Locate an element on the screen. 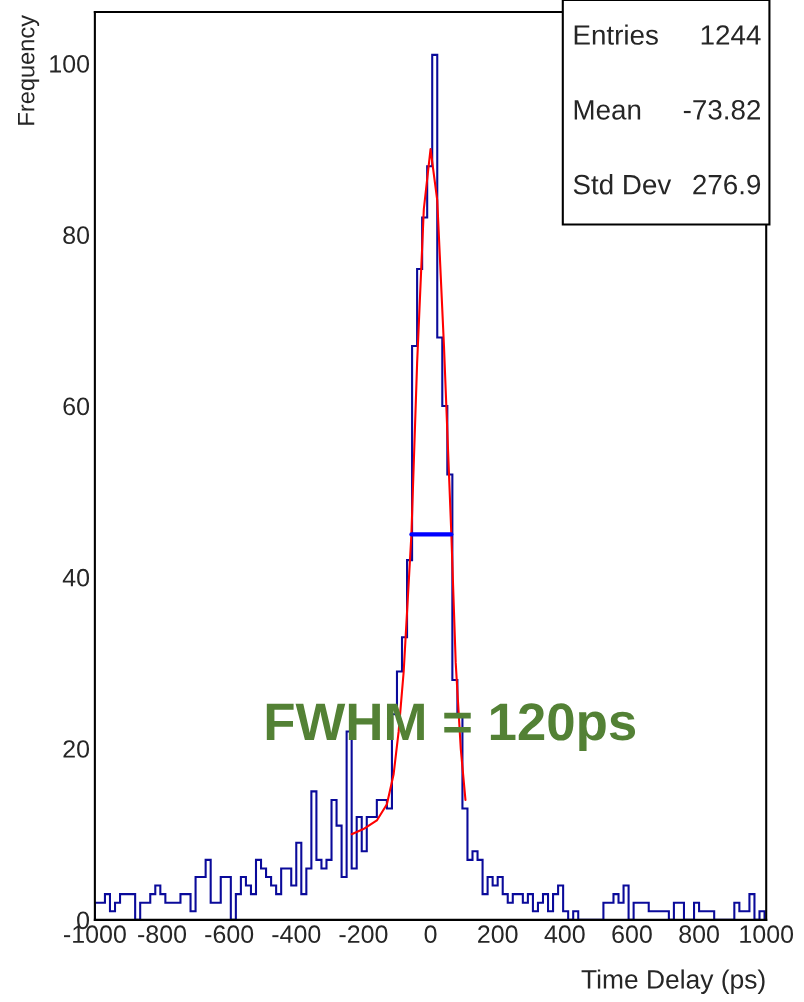 This screenshot has width=804, height=1002. annotation: Std Dev 276.9 is located at coordinates (667, 184).